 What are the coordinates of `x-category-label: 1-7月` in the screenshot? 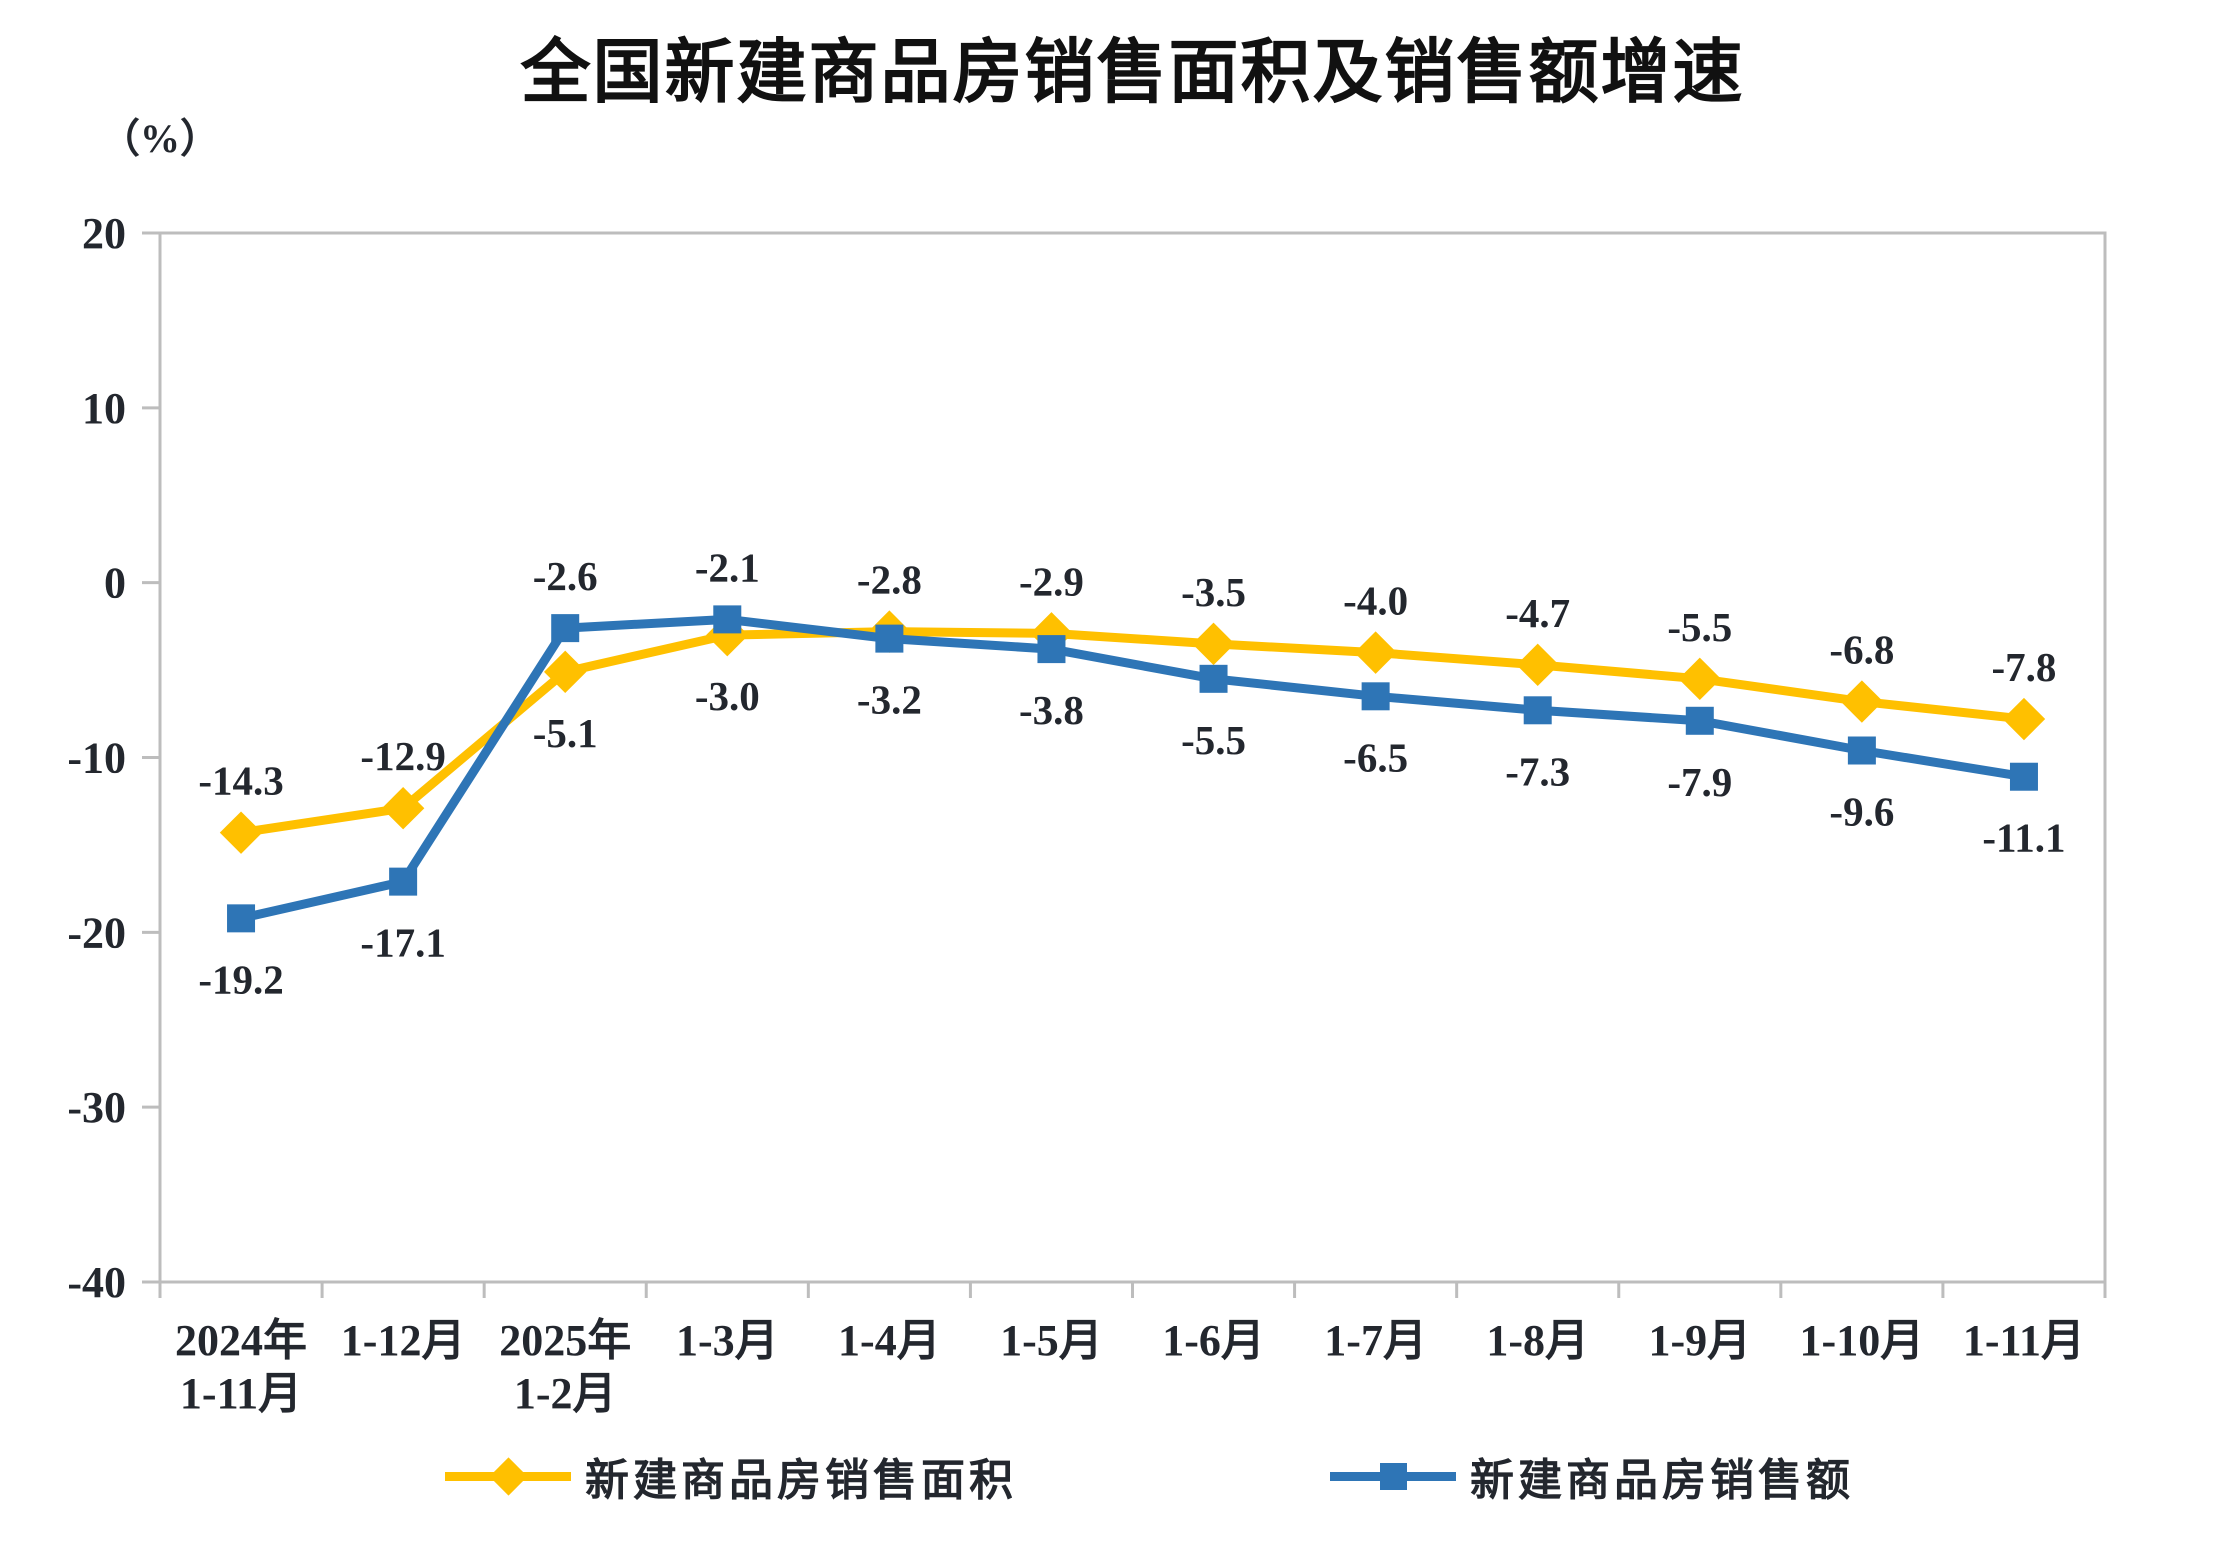 It's located at (1375, 1340).